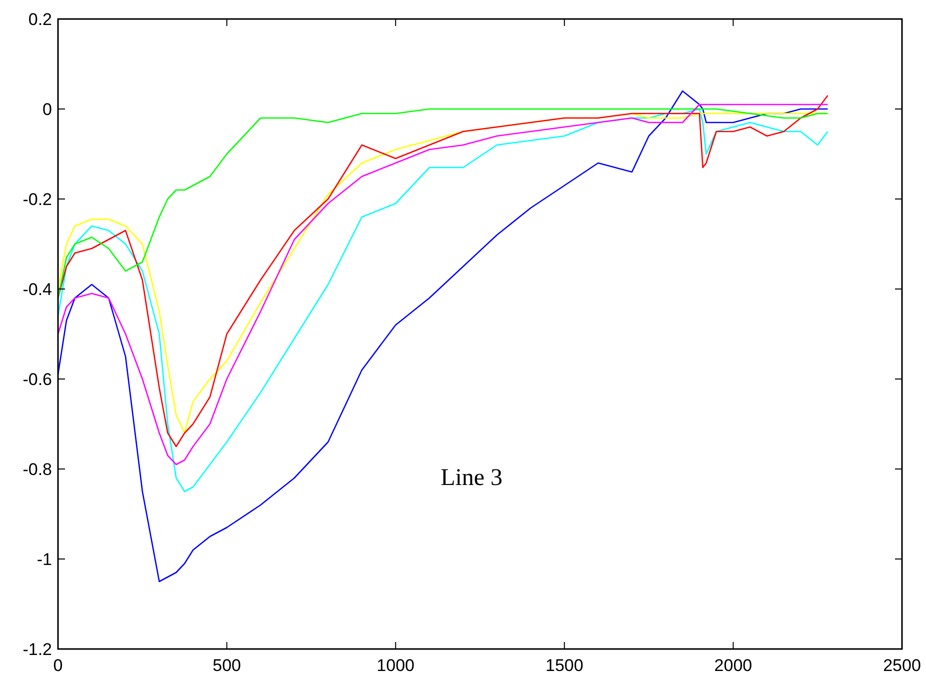 The height and width of the screenshot is (681, 926). Describe the element at coordinates (37, 199) in the screenshot. I see `y-tick-label: -0.2` at that location.